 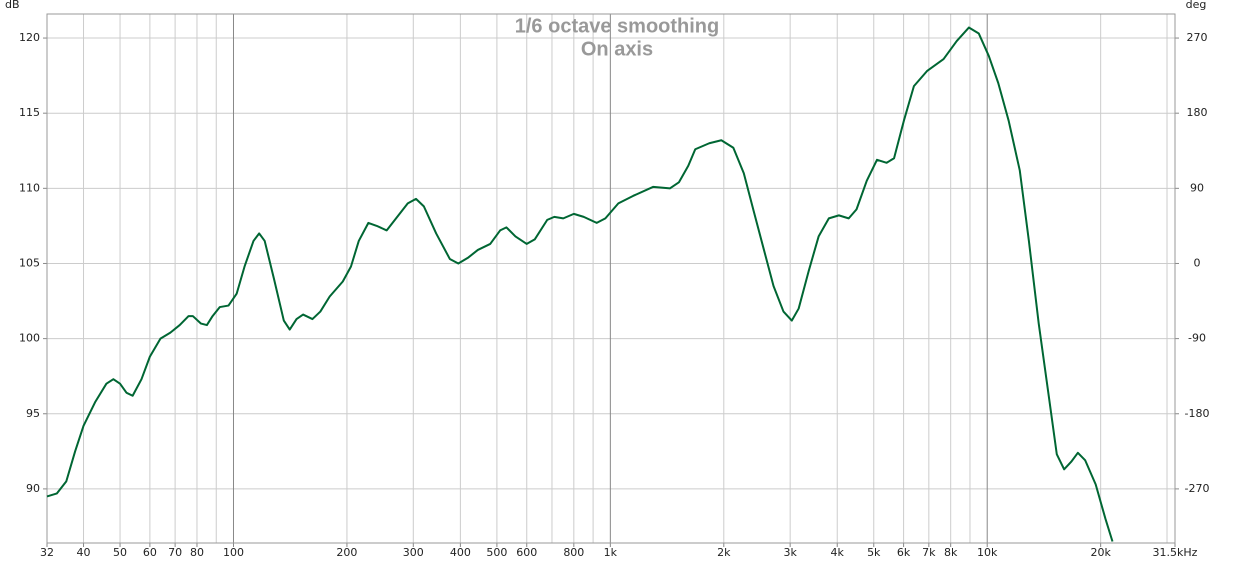 What do you see at coordinates (1197, 262) in the screenshot?
I see `y2-tick-label: 0` at bounding box center [1197, 262].